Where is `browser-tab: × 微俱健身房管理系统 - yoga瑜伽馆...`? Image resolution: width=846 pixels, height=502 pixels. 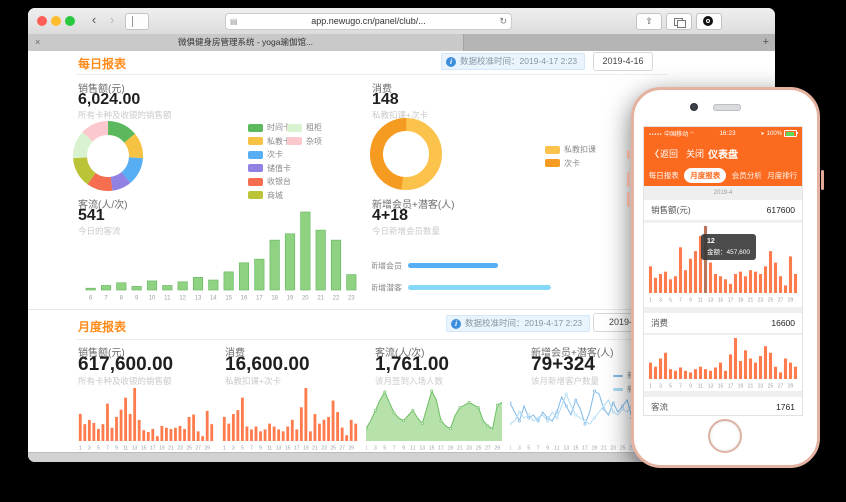 browser-tab: × 微俱健身房管理系统 - yoga瑜伽馆... is located at coordinates (246, 42).